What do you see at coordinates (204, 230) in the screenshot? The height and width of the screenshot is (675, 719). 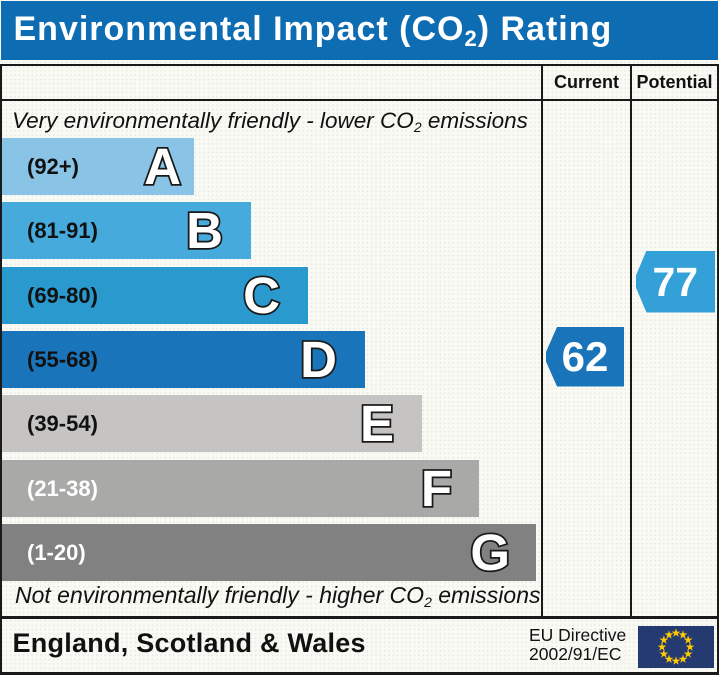 I see `svg-text: B` at bounding box center [204, 230].